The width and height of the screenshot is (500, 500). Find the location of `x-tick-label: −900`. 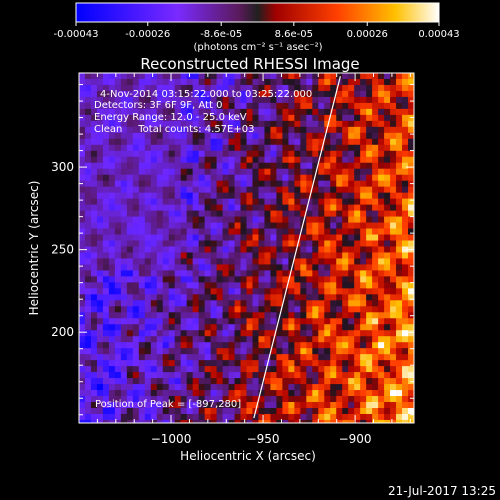

x-tick-label: −900 is located at coordinates (355, 439).